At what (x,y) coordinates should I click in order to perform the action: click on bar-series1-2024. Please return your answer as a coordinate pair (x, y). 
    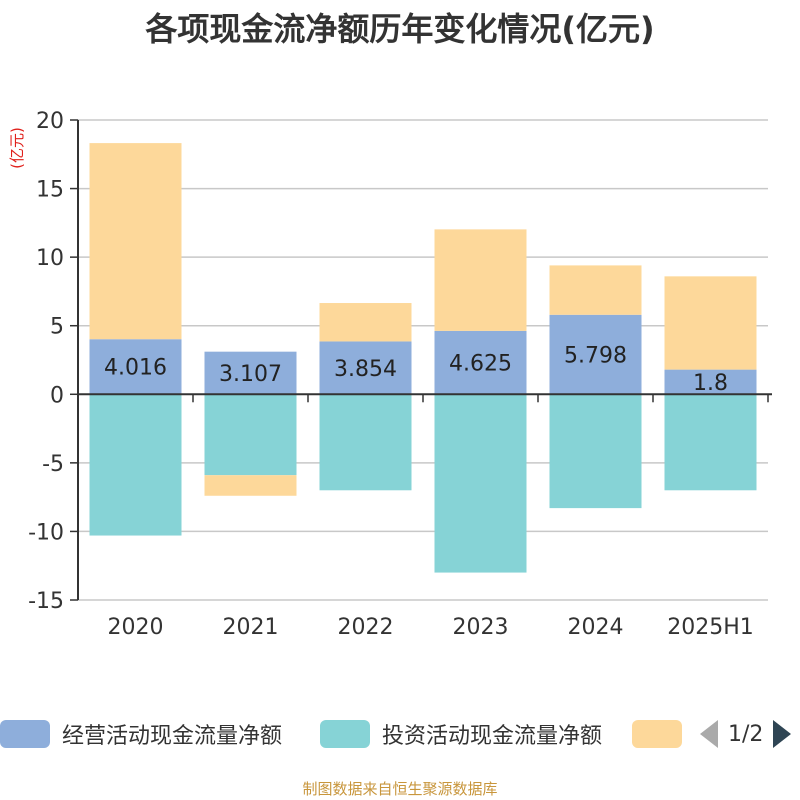
    Looking at the image, I should click on (595, 451).